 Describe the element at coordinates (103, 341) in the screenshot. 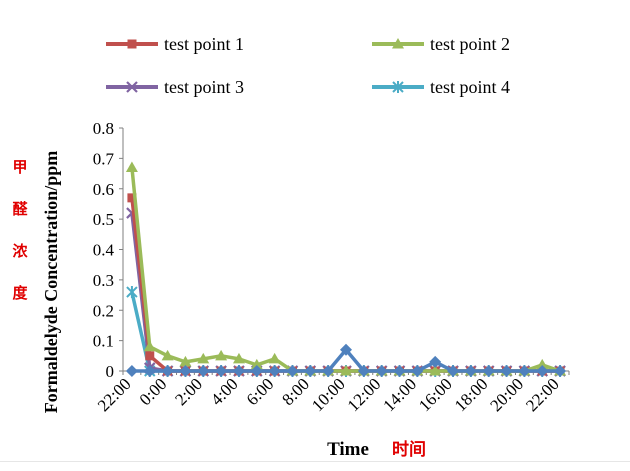

I see `y-tick-label: 0.1` at that location.